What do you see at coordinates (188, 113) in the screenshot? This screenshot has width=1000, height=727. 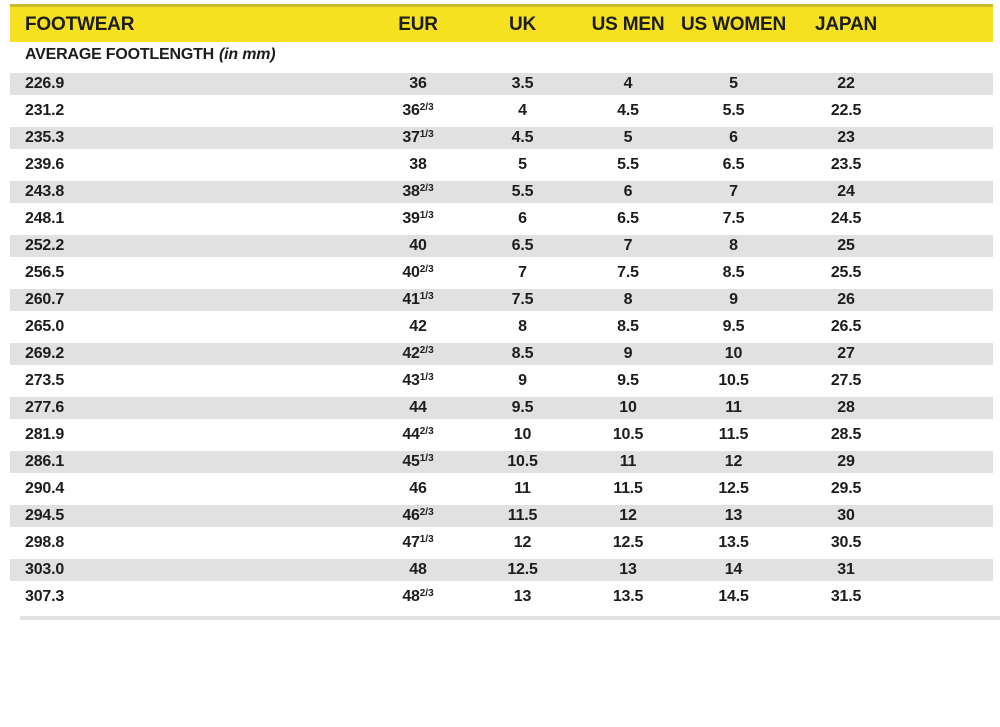 I see `cell-footlength_mm: 231.2` at bounding box center [188, 113].